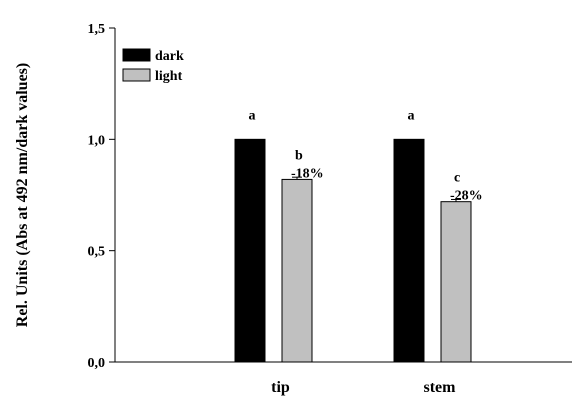  I want to click on y-axis-label: Rel. Units (Abs at 492 nm/dark values), so click(22, 195).